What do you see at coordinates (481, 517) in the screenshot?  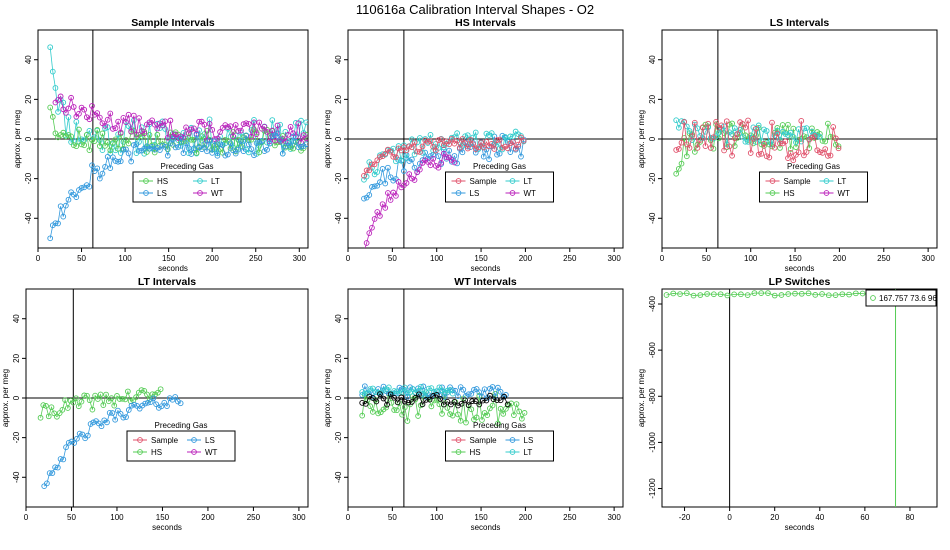 I see `x-tick-label: 150` at bounding box center [481, 517].